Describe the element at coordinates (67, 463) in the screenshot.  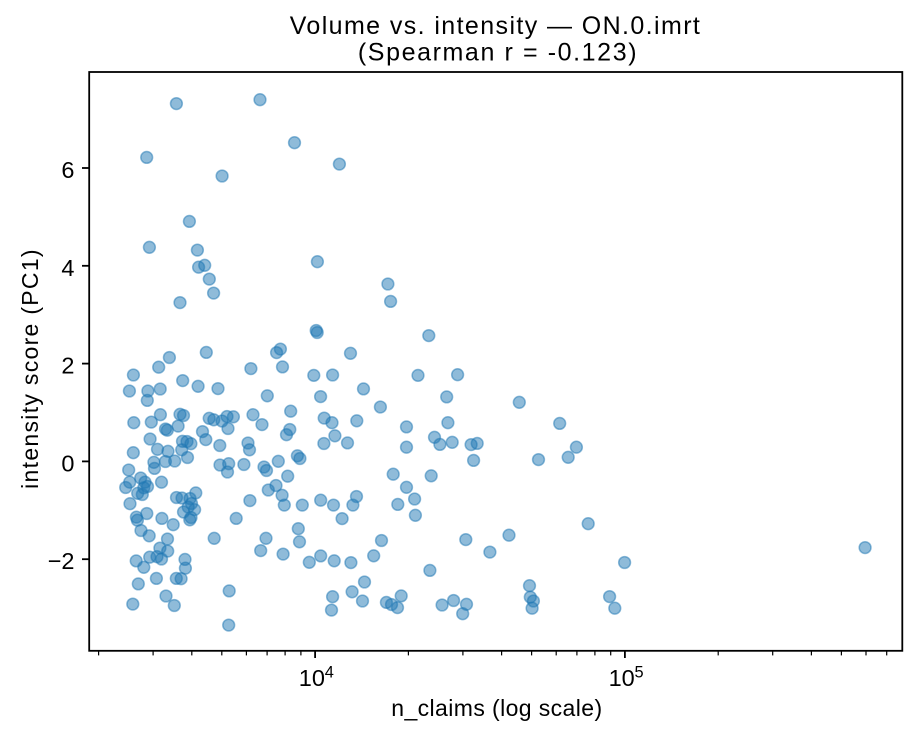
I see `svg-text: 0` at that location.